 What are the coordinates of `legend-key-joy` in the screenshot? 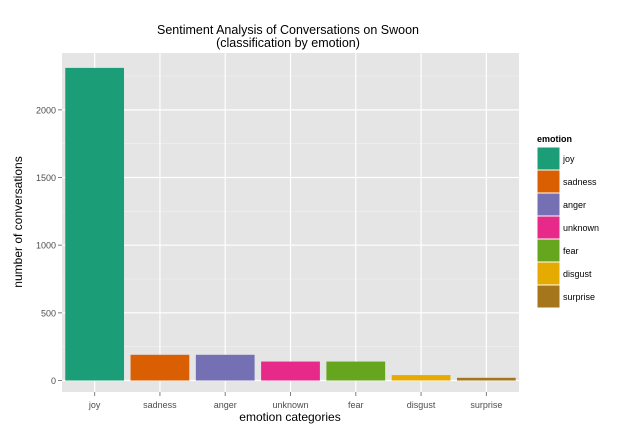 It's located at (548, 158).